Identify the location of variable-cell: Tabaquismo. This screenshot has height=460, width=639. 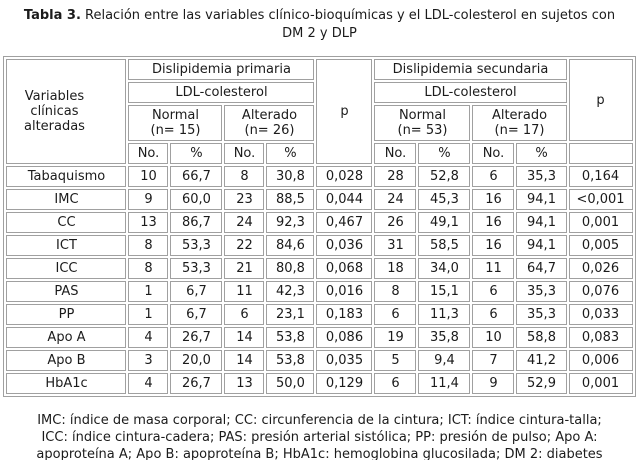
(66, 176).